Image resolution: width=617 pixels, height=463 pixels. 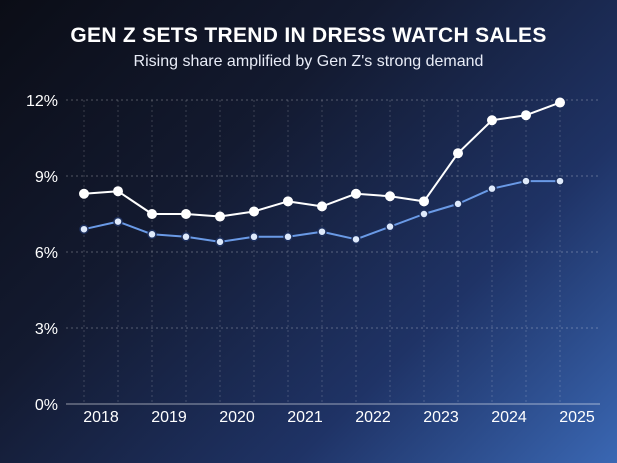 What do you see at coordinates (339, 417) in the screenshot?
I see `x-axis-ticks: 2018 2019 2020 2021 2022 2023 2024 2025` at bounding box center [339, 417].